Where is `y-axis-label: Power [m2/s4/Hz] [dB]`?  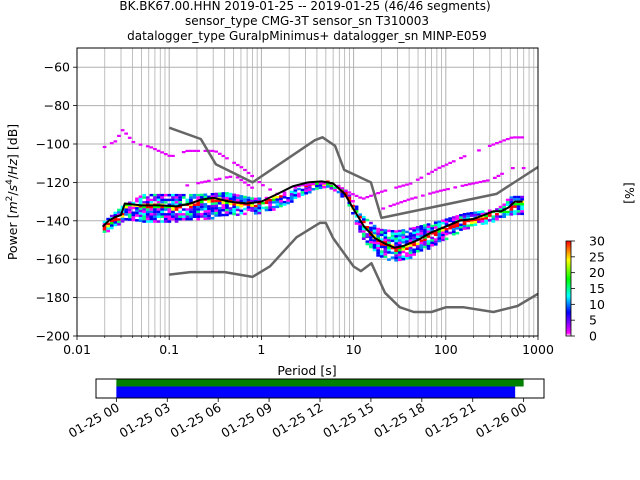
y-axis-label: Power [m2/s4/Hz] [dB] is located at coordinates (12, 192).